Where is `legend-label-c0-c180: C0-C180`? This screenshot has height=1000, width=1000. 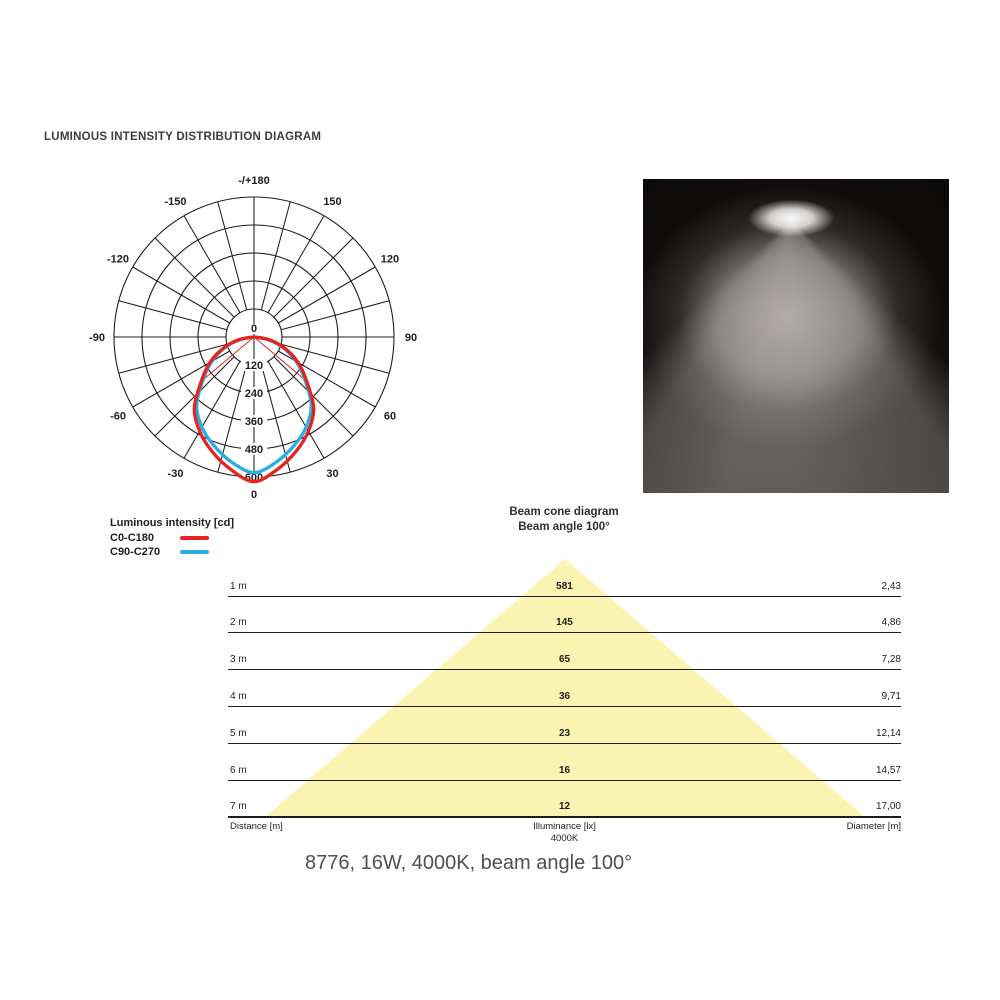 legend-label-c0-c180: C0-C180 is located at coordinates (132, 538).